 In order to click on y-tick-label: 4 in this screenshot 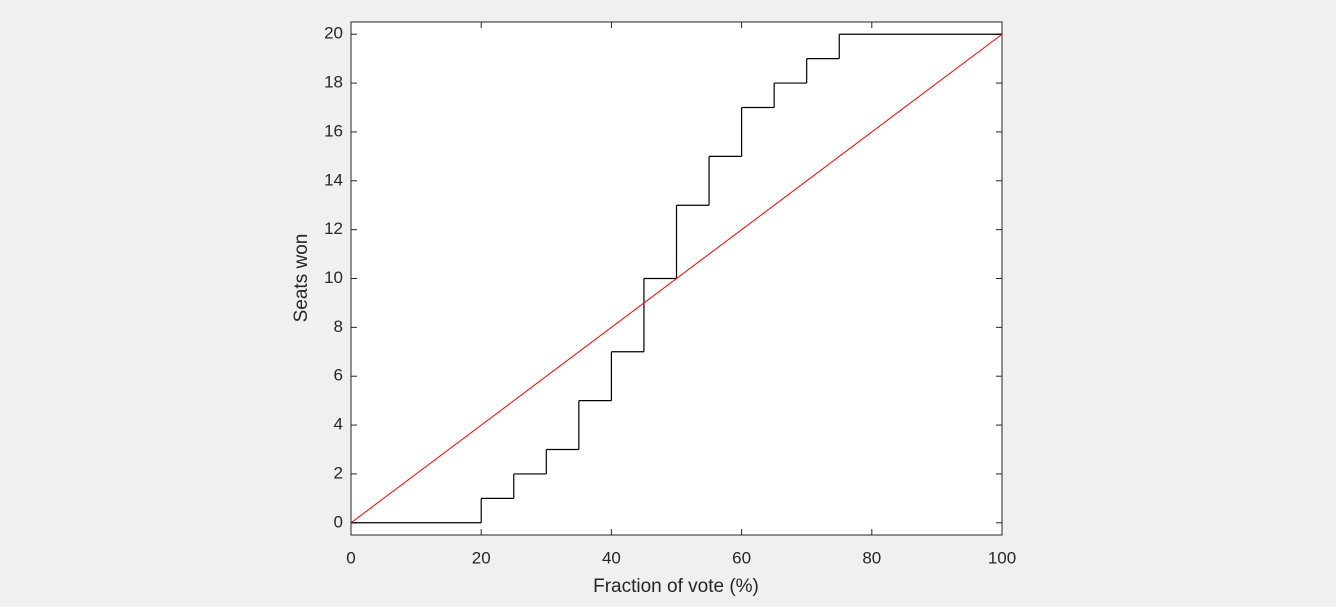, I will do `click(338, 424)`.